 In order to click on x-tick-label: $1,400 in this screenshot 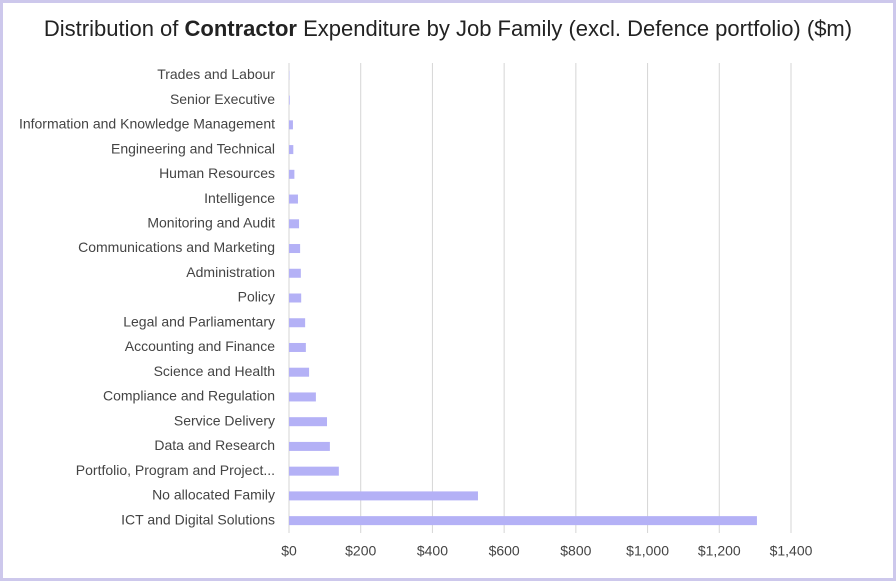, I will do `click(791, 551)`.